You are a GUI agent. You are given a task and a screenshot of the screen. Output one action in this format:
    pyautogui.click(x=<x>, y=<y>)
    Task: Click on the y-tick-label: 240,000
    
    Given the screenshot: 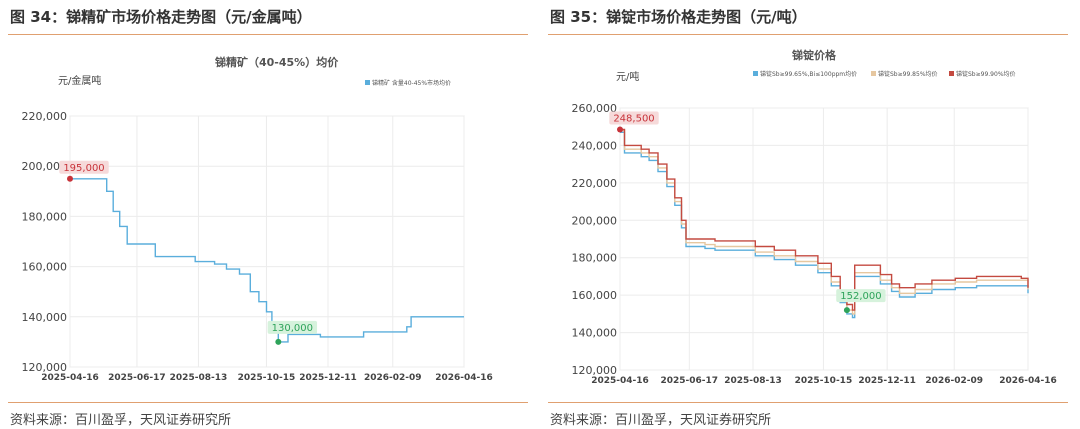 What is the action you would take?
    pyautogui.click(x=595, y=145)
    